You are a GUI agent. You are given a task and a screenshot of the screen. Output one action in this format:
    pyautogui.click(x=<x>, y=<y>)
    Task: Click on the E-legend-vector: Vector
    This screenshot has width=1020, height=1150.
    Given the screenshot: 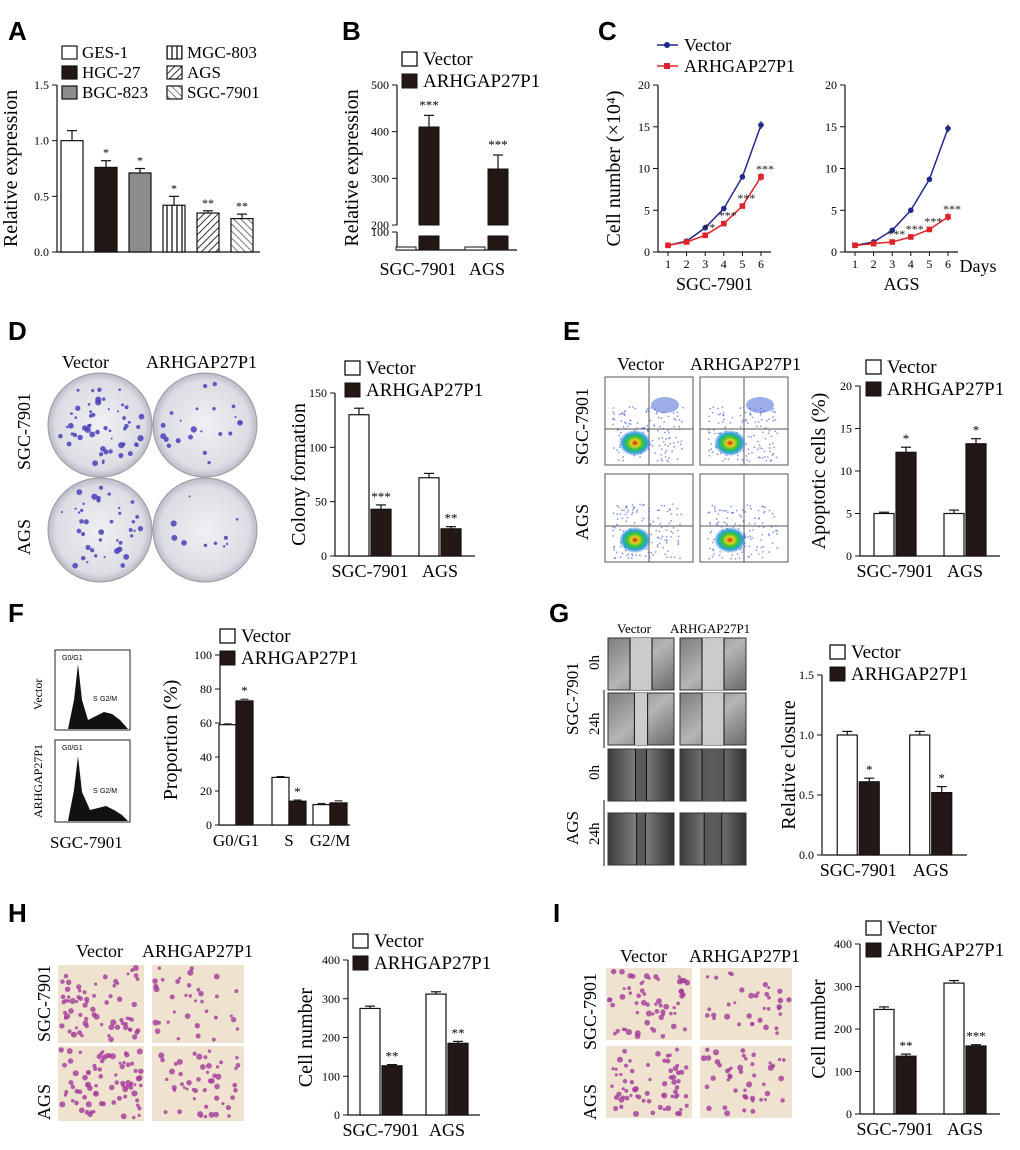 What is the action you would take?
    pyautogui.click(x=912, y=367)
    